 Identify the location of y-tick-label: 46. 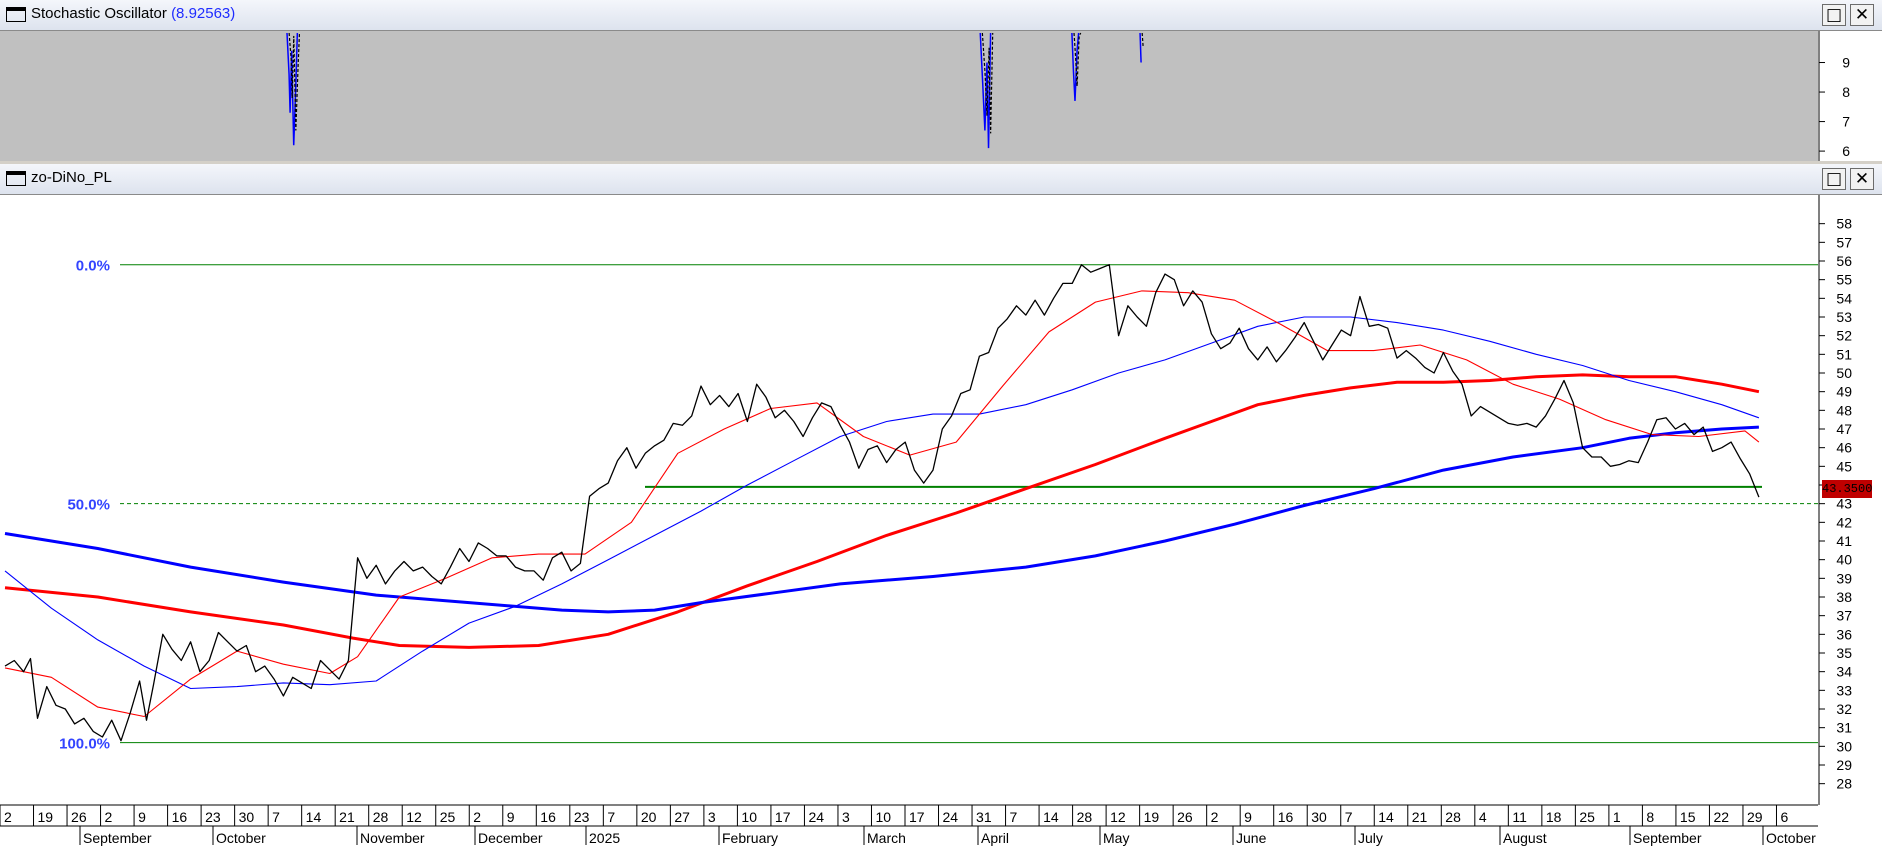
(1844, 448).